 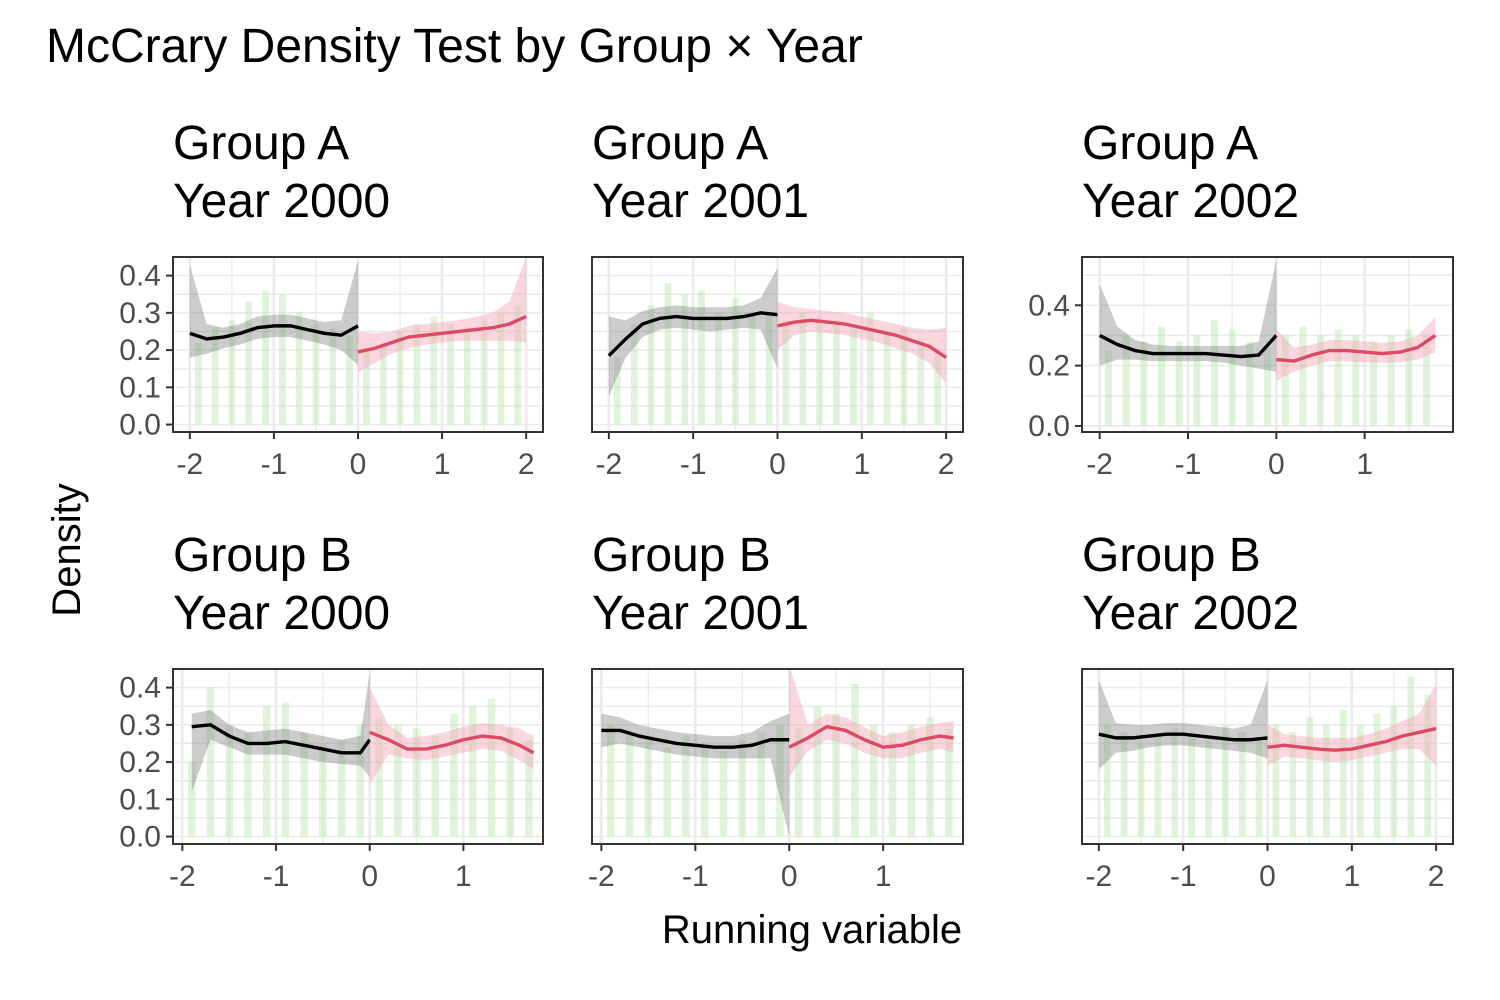 I want to click on panel-body, so click(x=1267, y=756).